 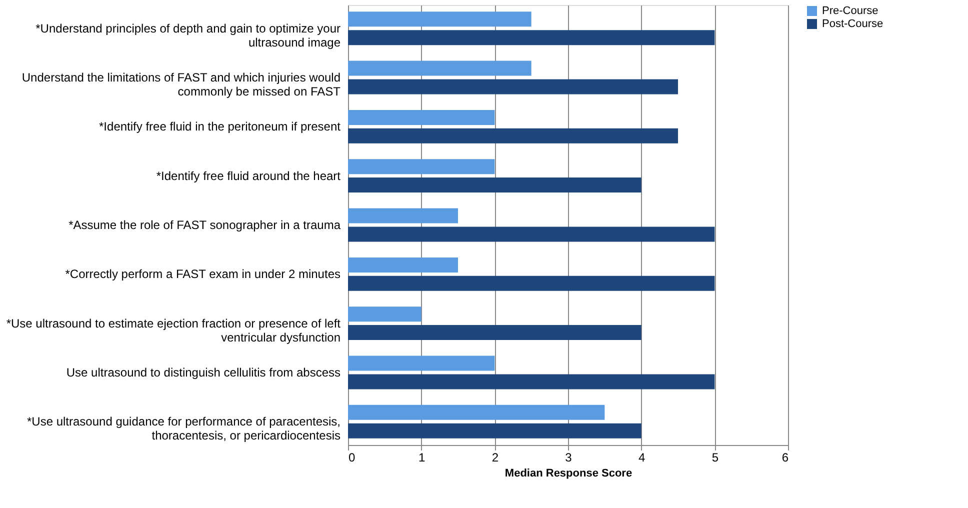 I want to click on y-tick-label: *Assume the role of FAST sonographer in a trauma, so click(x=204, y=225).